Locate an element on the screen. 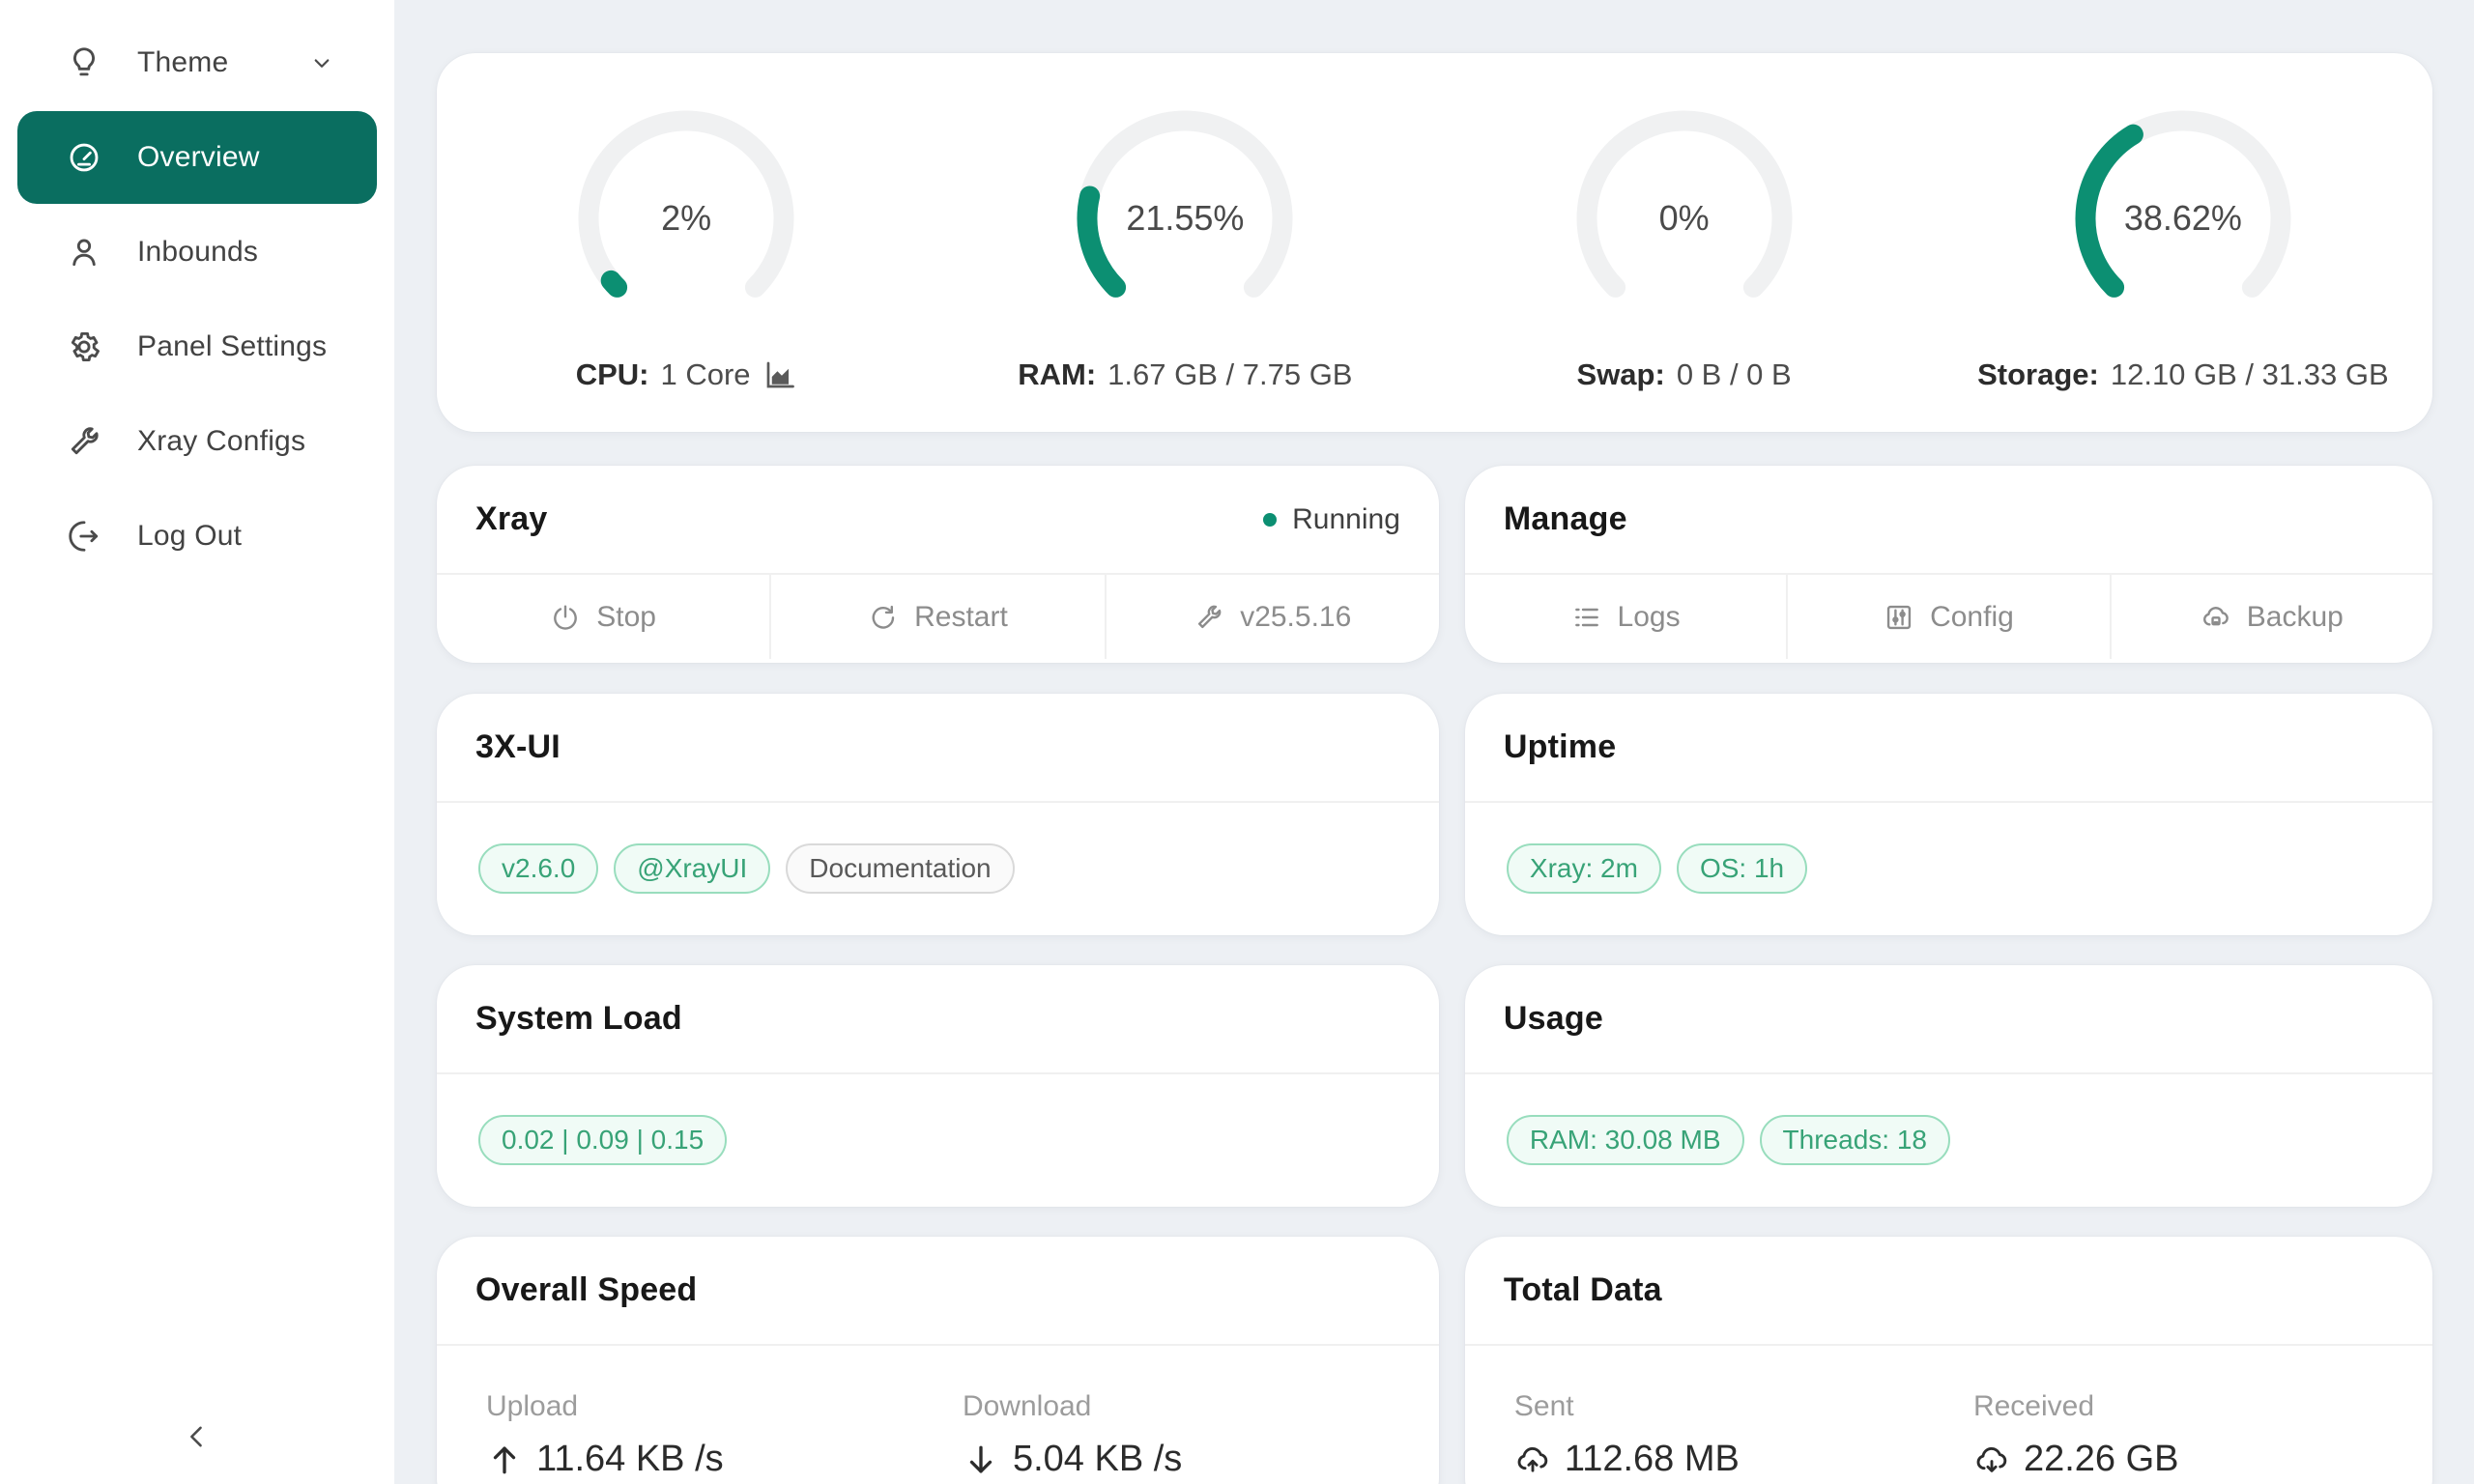 Image resolution: width=2474 pixels, height=1484 pixels. list-icon is located at coordinates (1586, 617).